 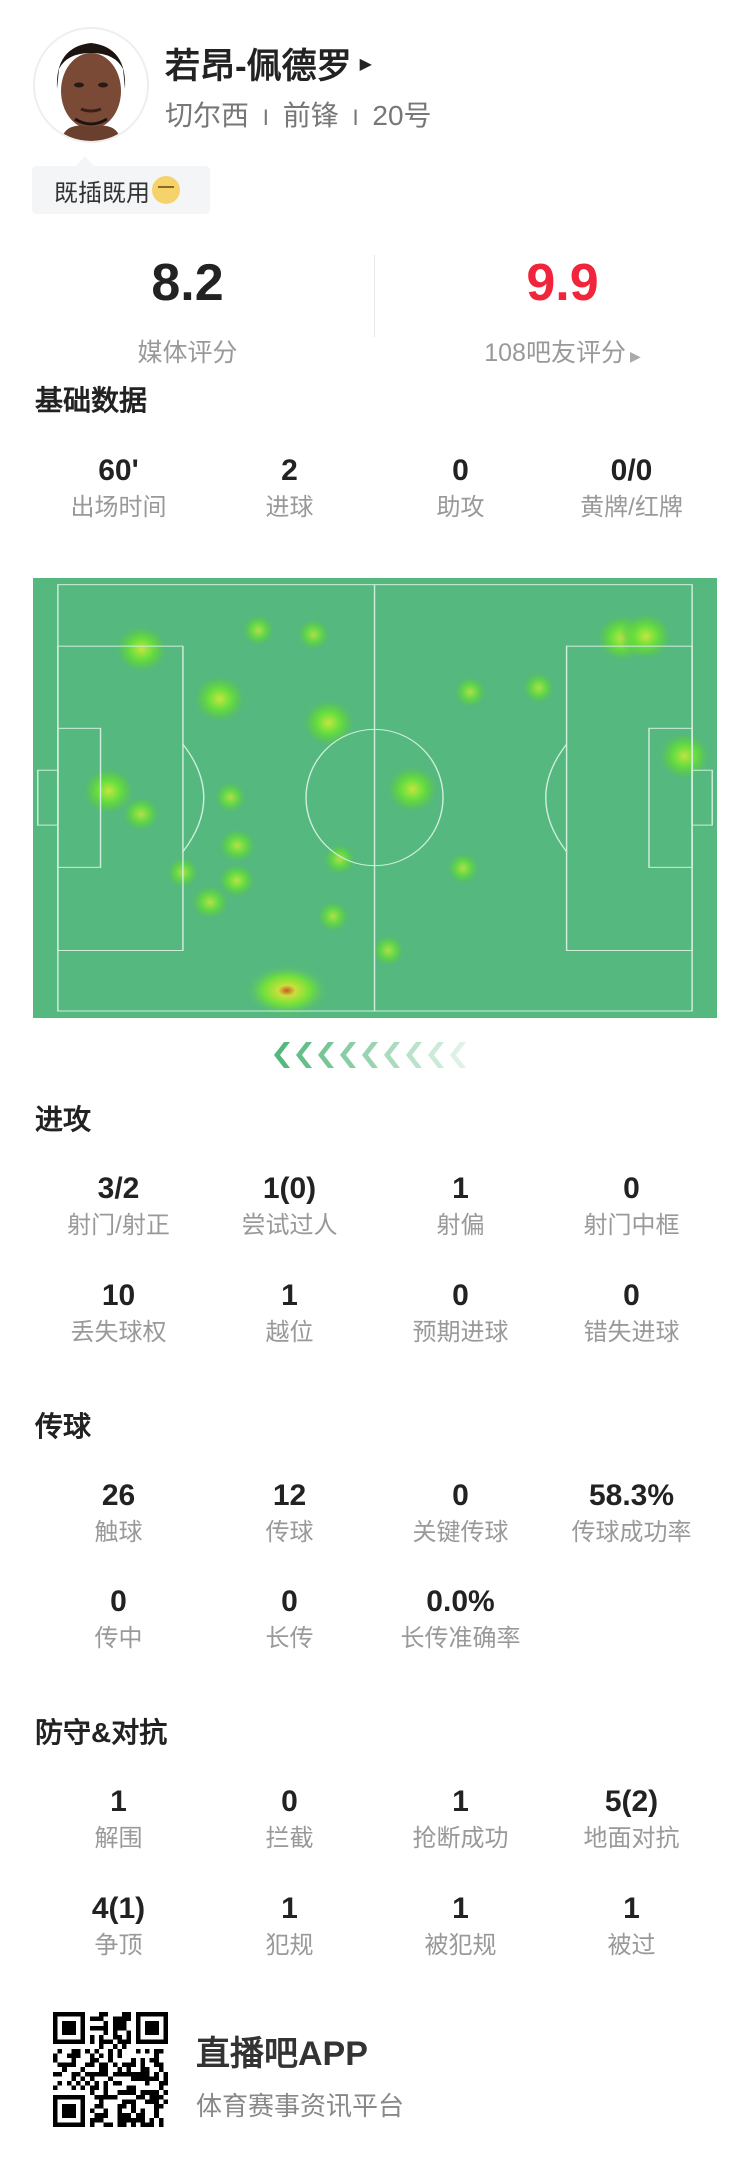 What do you see at coordinates (289, 1495) in the screenshot?
I see `stat-value: 12` at bounding box center [289, 1495].